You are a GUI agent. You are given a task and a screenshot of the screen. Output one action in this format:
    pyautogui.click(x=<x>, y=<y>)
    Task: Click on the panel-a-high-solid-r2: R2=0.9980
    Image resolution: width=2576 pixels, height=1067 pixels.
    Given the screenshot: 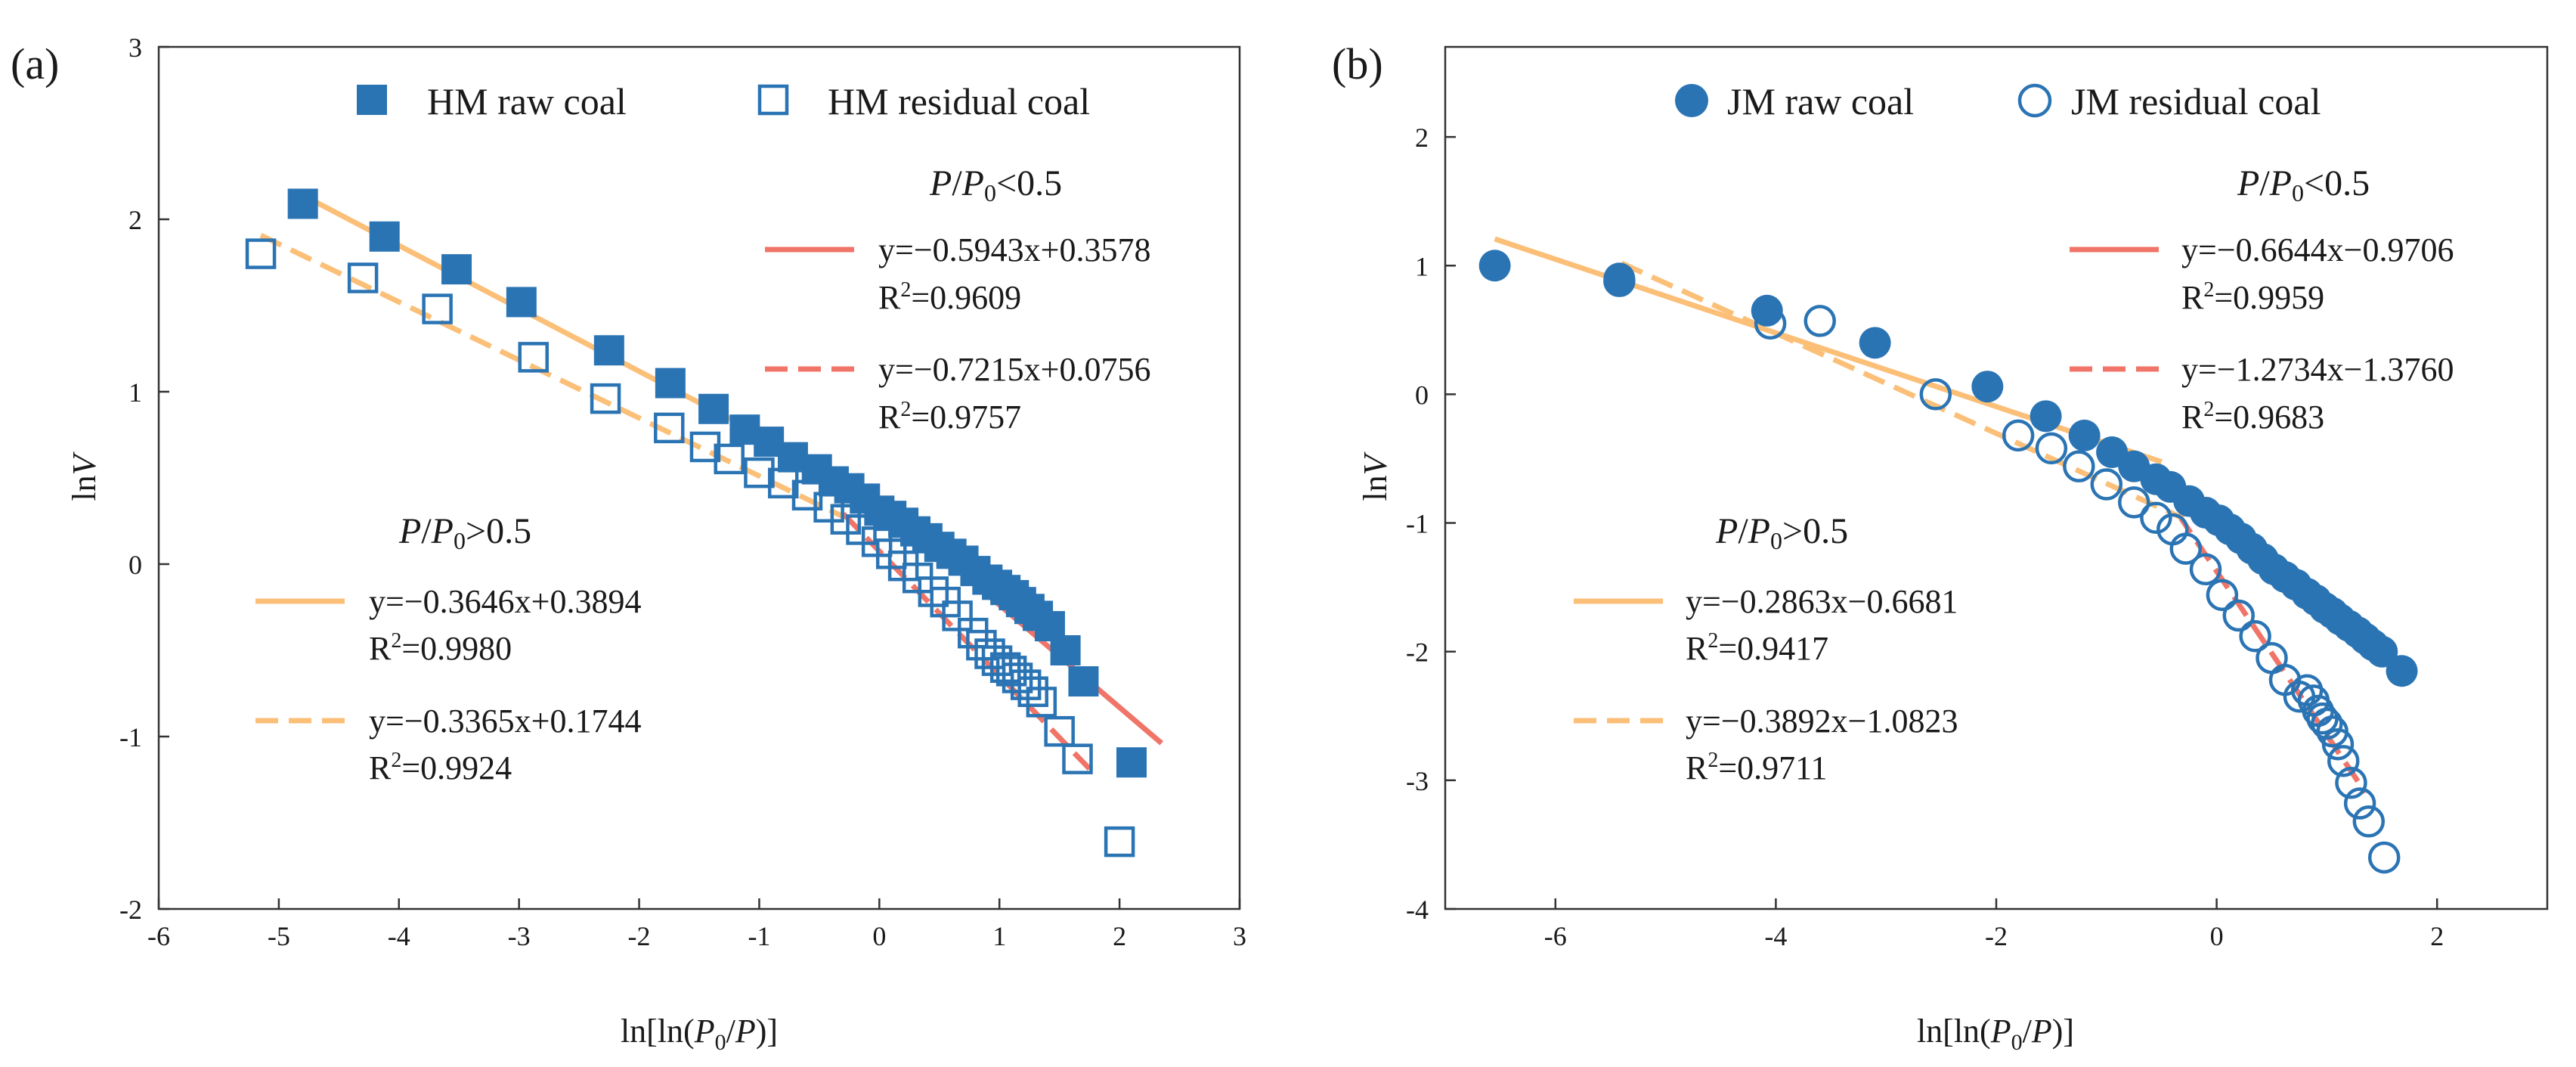 What is the action you would take?
    pyautogui.click(x=441, y=648)
    